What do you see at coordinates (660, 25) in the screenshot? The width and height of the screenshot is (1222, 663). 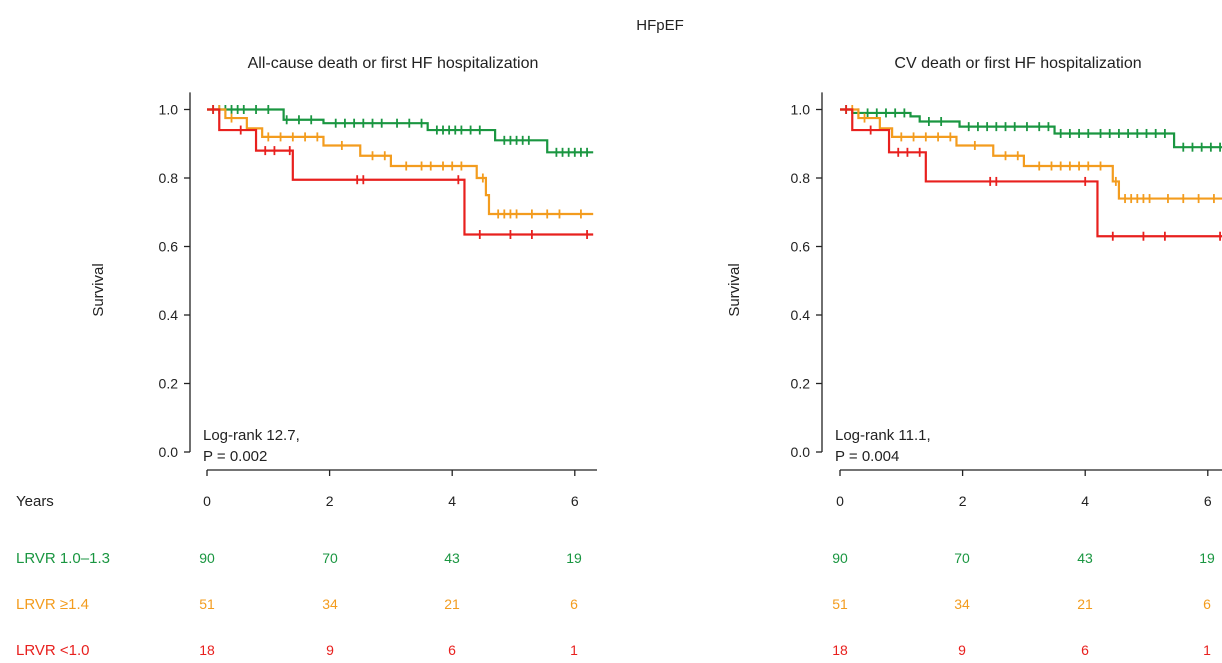 I see `figure-title: HFpEF` at bounding box center [660, 25].